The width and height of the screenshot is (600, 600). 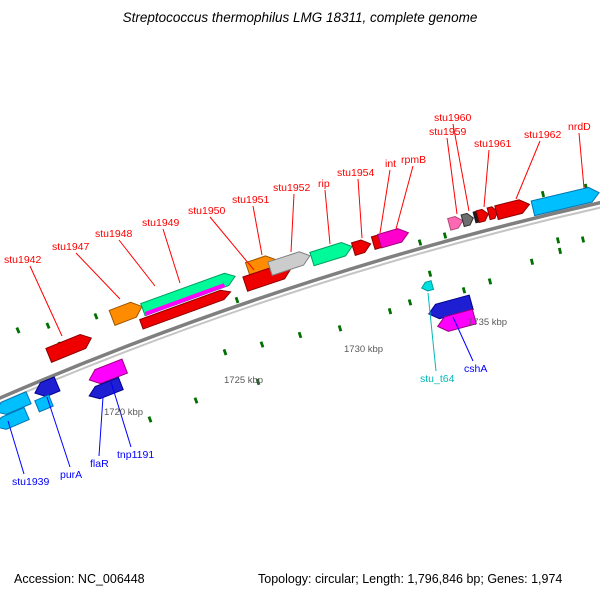 What do you see at coordinates (207, 211) in the screenshot?
I see `gene-label-stu1950: stu1950` at bounding box center [207, 211].